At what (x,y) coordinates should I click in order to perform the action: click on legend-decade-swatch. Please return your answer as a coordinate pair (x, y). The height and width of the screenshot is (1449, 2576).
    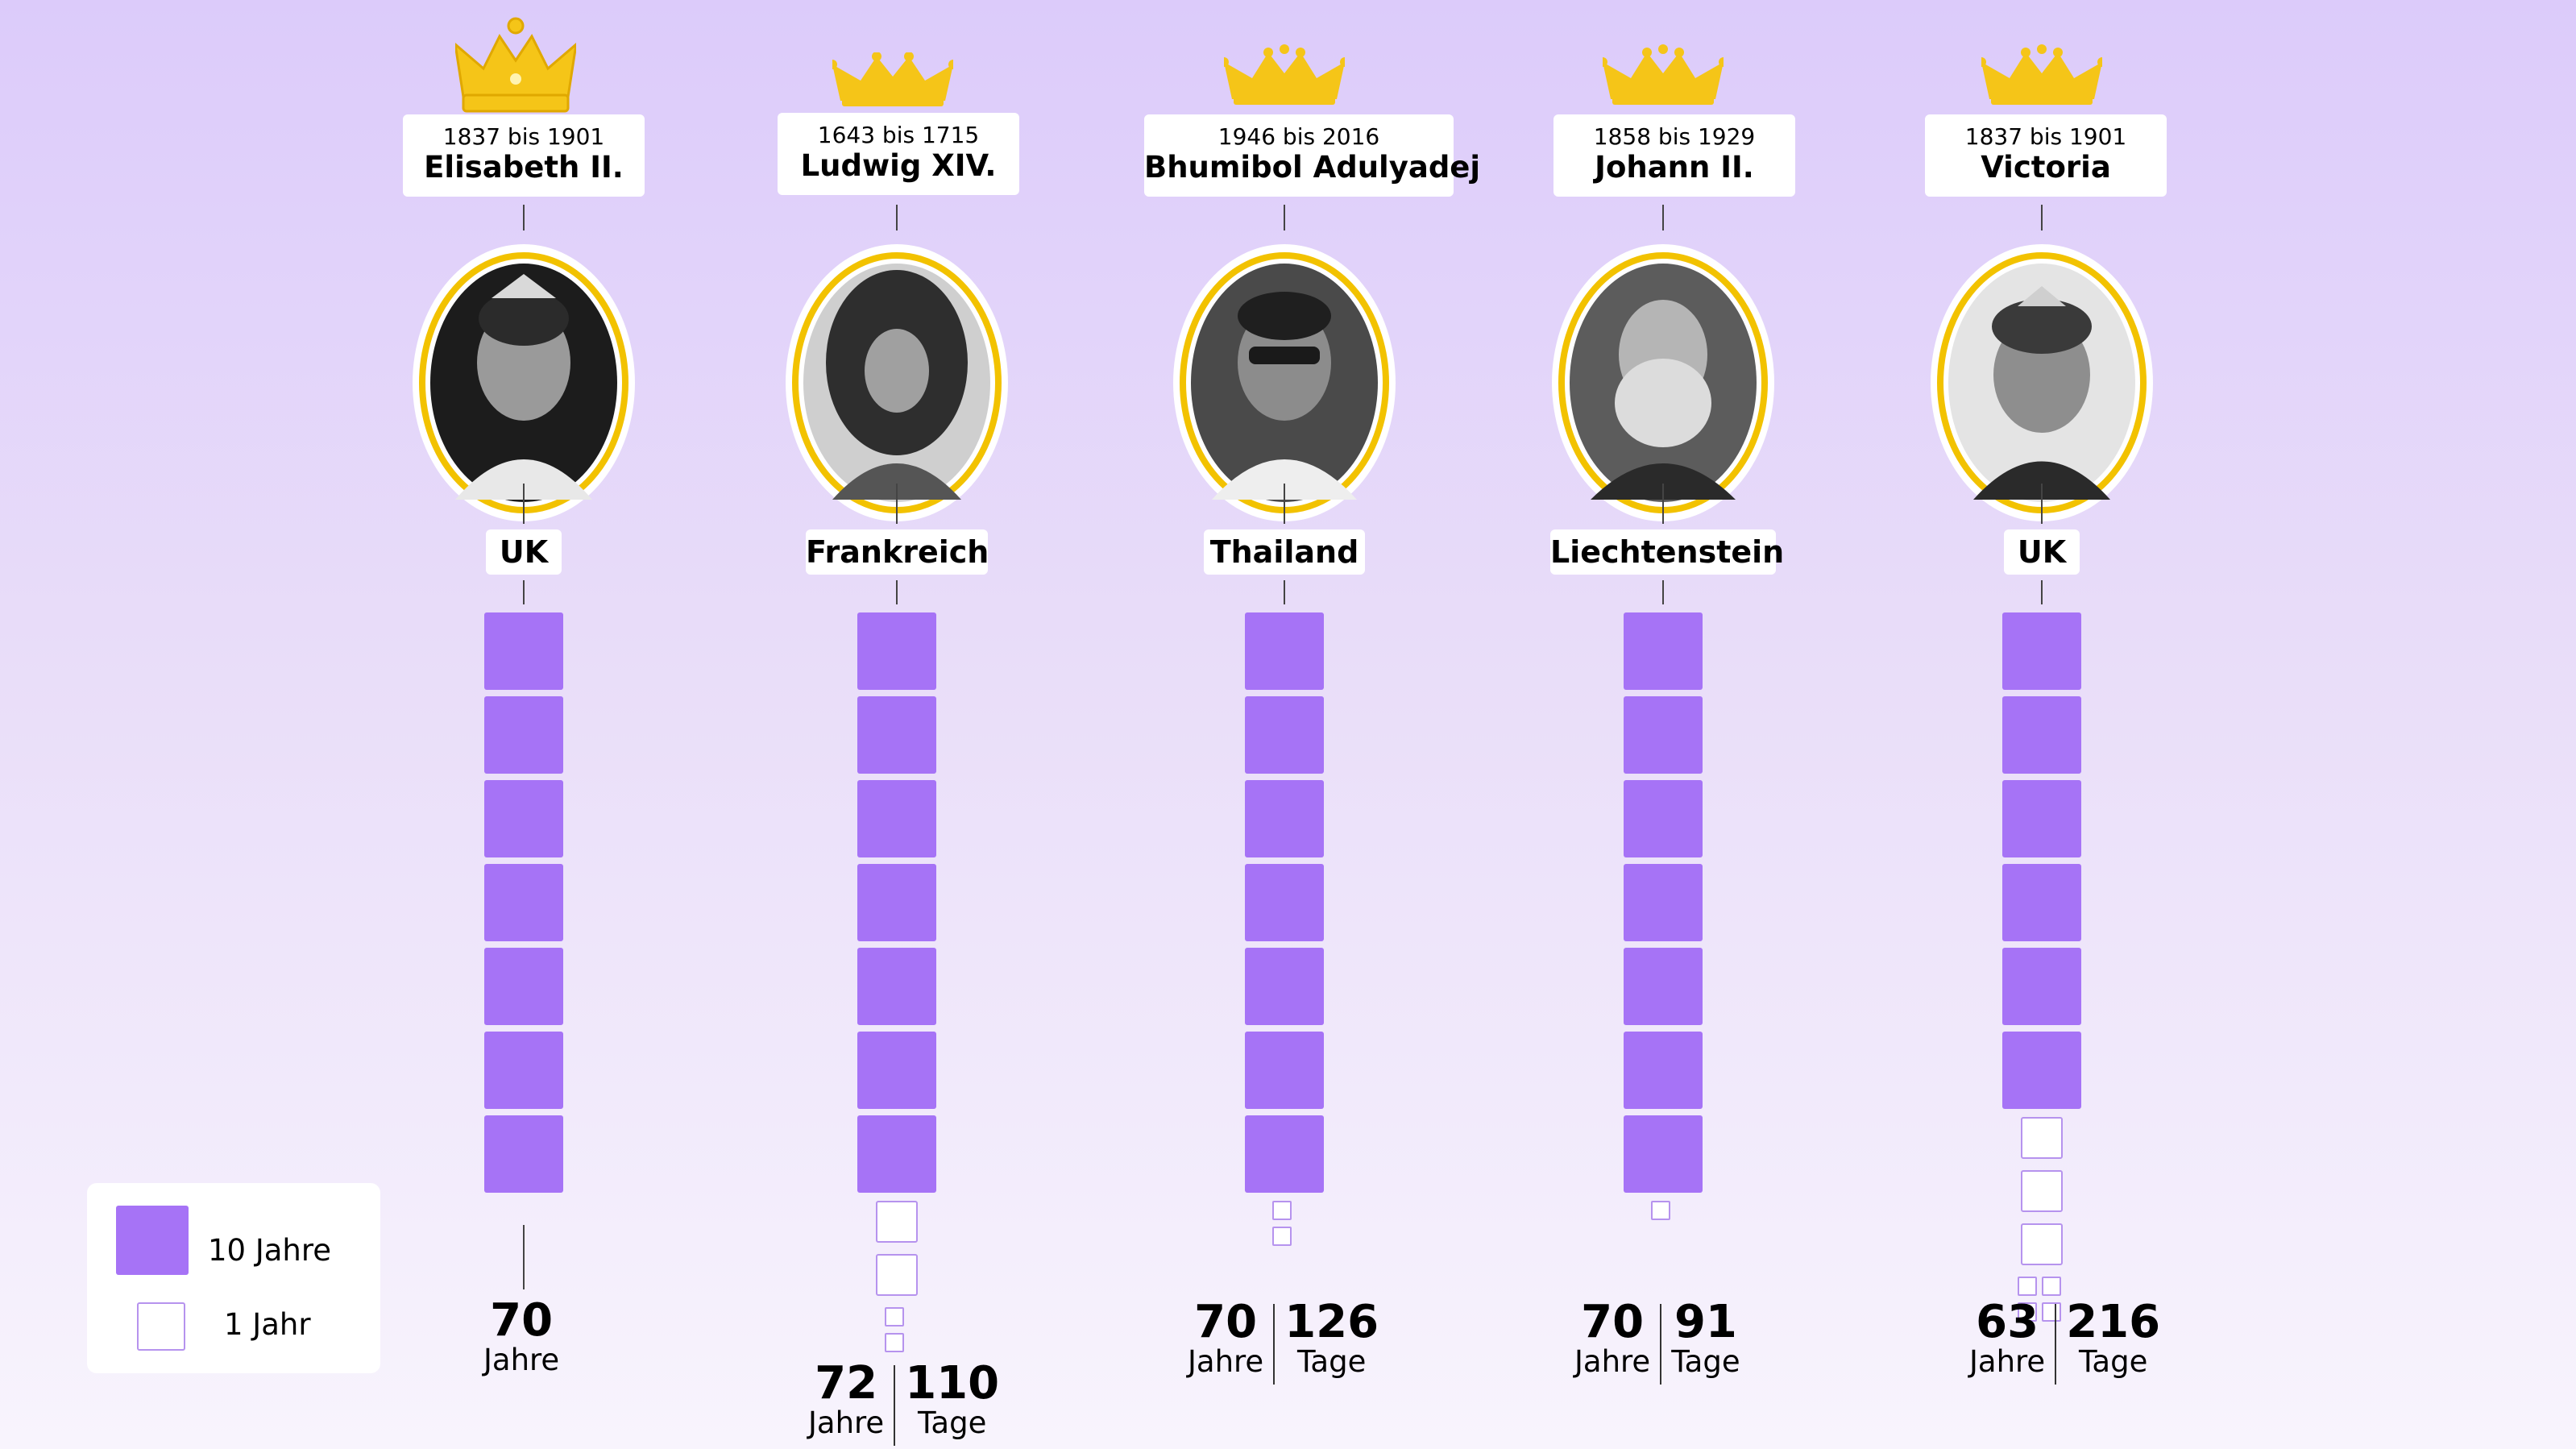
    Looking at the image, I should click on (152, 1240).